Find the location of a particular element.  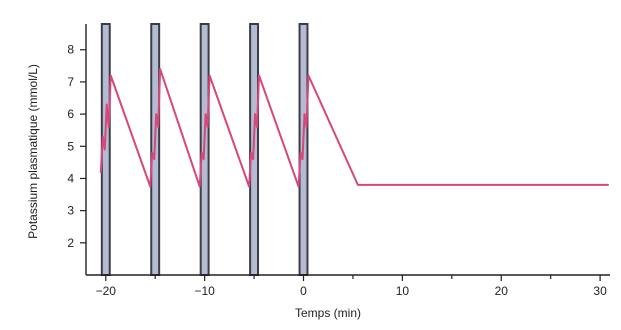

y-tick-label: 4 is located at coordinates (70, 178).